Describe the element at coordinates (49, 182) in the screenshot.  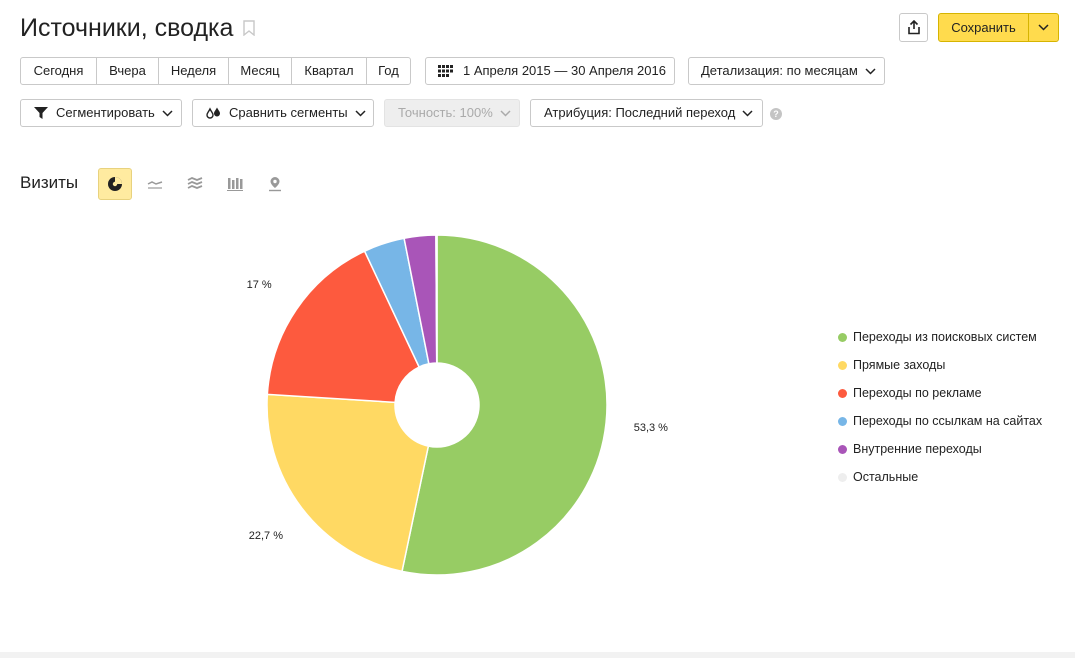
I see `metric-title: Визиты` at that location.